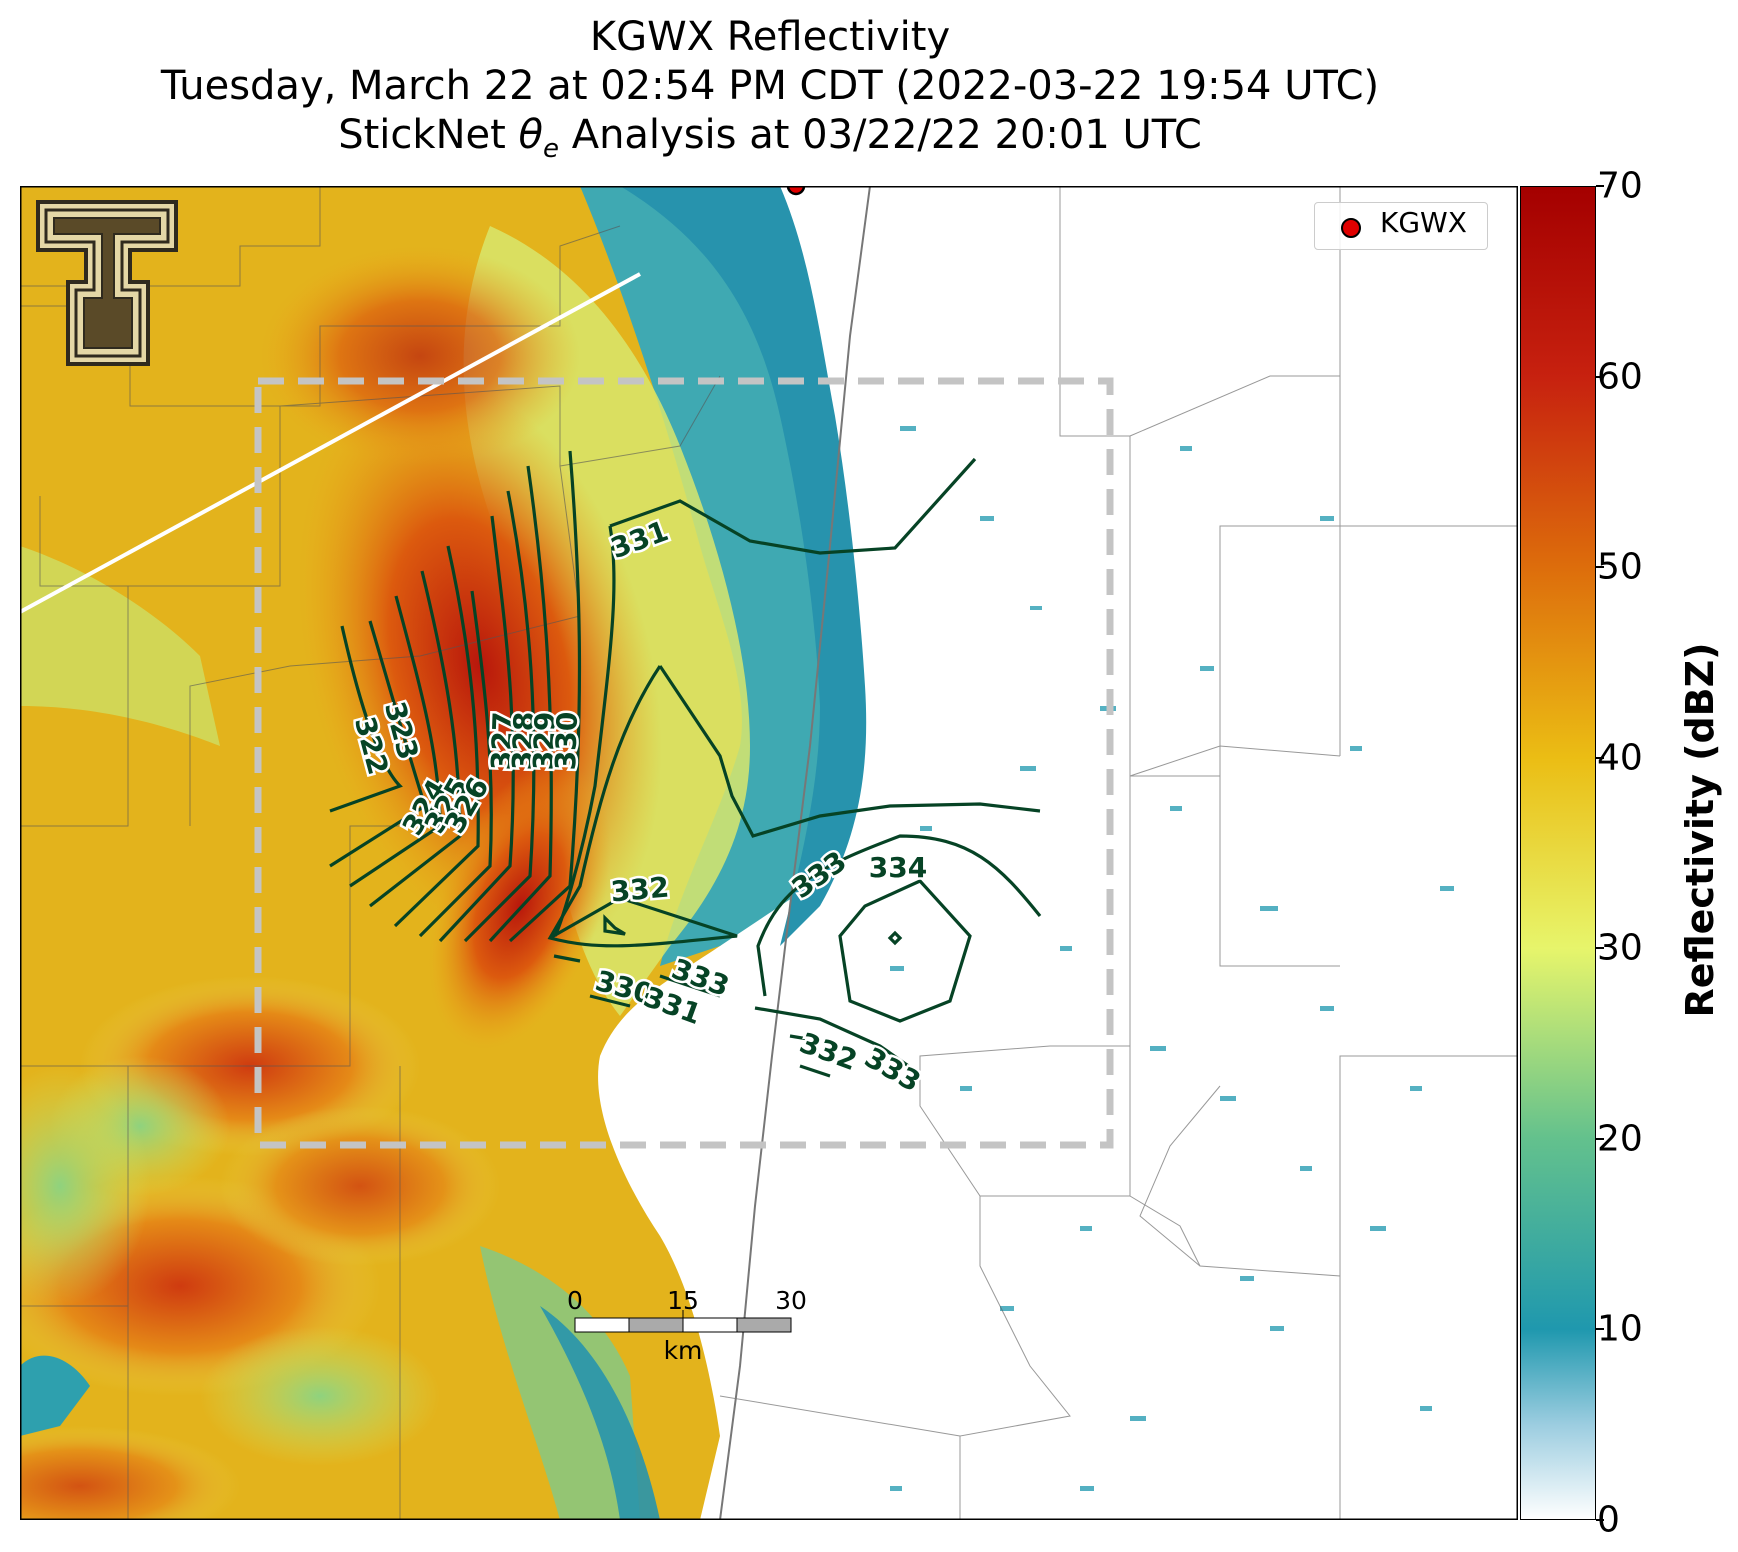 This screenshot has height=1552, width=1738. What do you see at coordinates (523, 741) in the screenshot?
I see `contour-label-328: 328` at bounding box center [523, 741].